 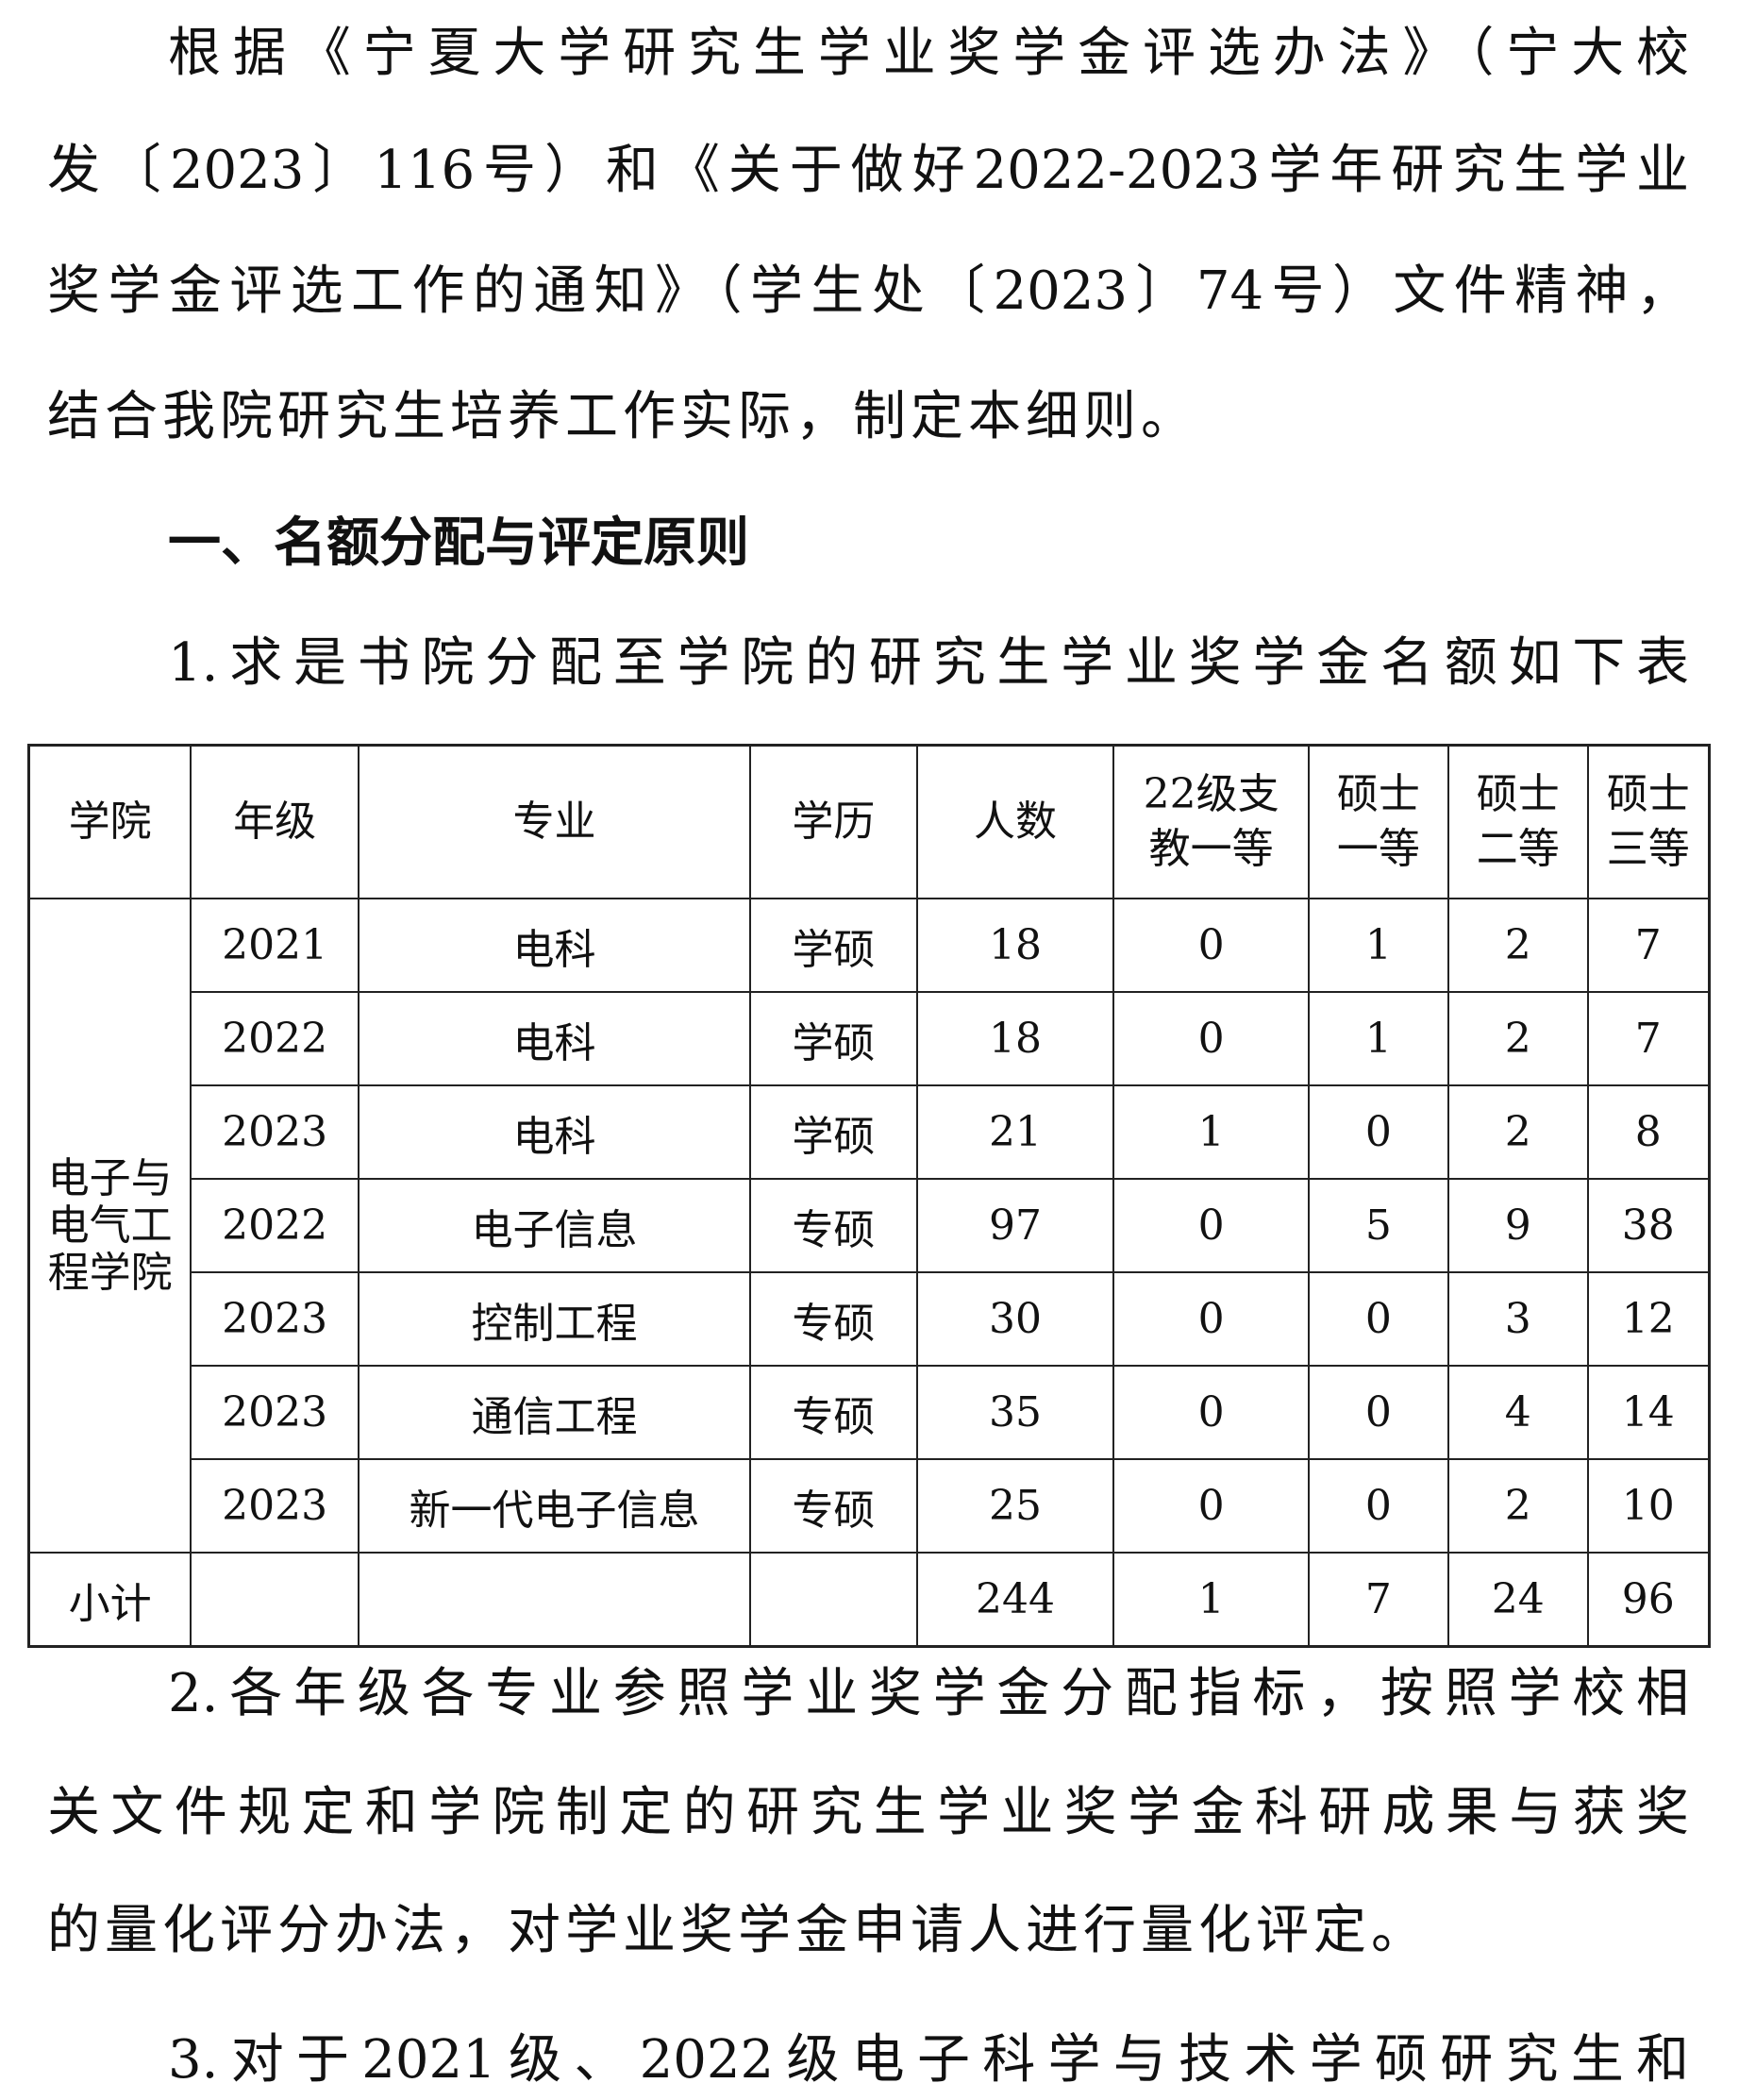 I want to click on item-3: 3.对于2021级、2022级电子科学与技术学硕研究生和, so click(x=928, y=2060).